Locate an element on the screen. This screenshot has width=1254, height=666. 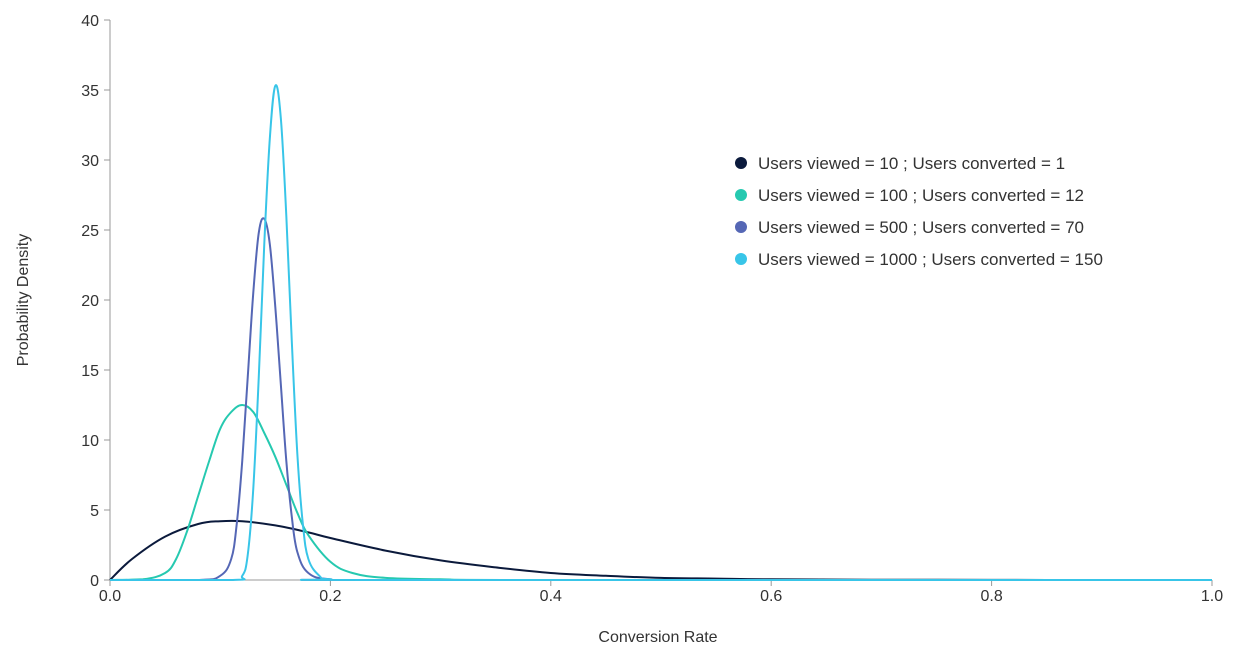
y-tick-label: 30 is located at coordinates (90, 161).